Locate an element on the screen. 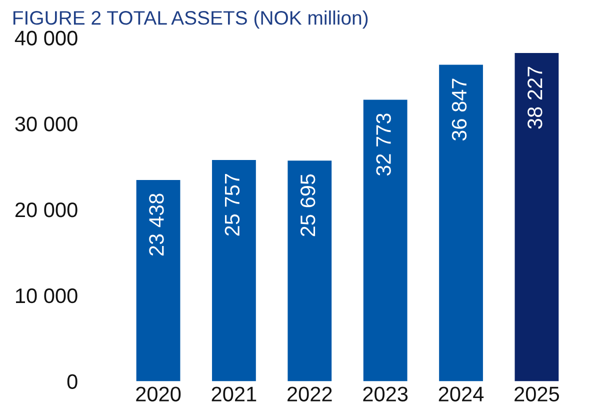 The image size is (594, 419). data-label: 25 757 is located at coordinates (232, 205).